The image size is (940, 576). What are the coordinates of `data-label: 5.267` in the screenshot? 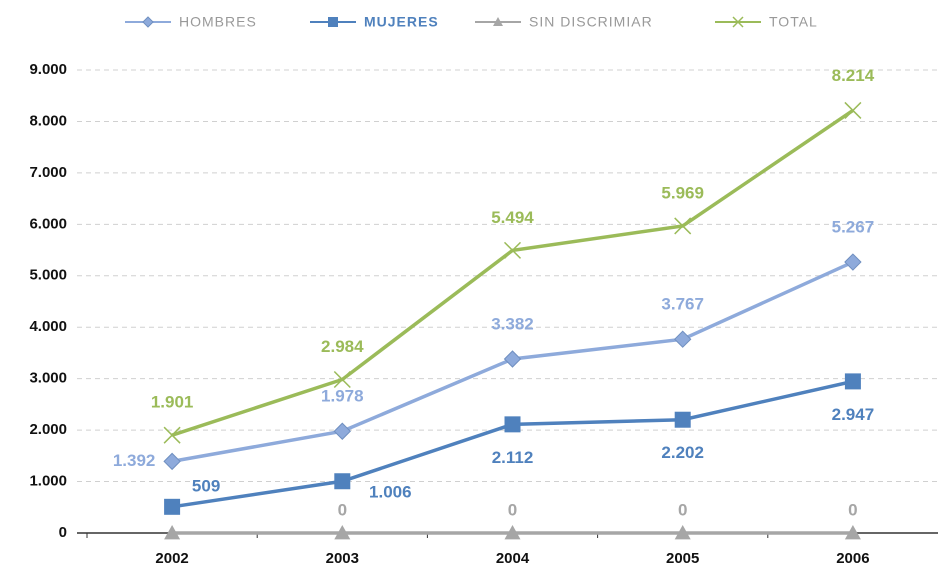 It's located at (853, 227).